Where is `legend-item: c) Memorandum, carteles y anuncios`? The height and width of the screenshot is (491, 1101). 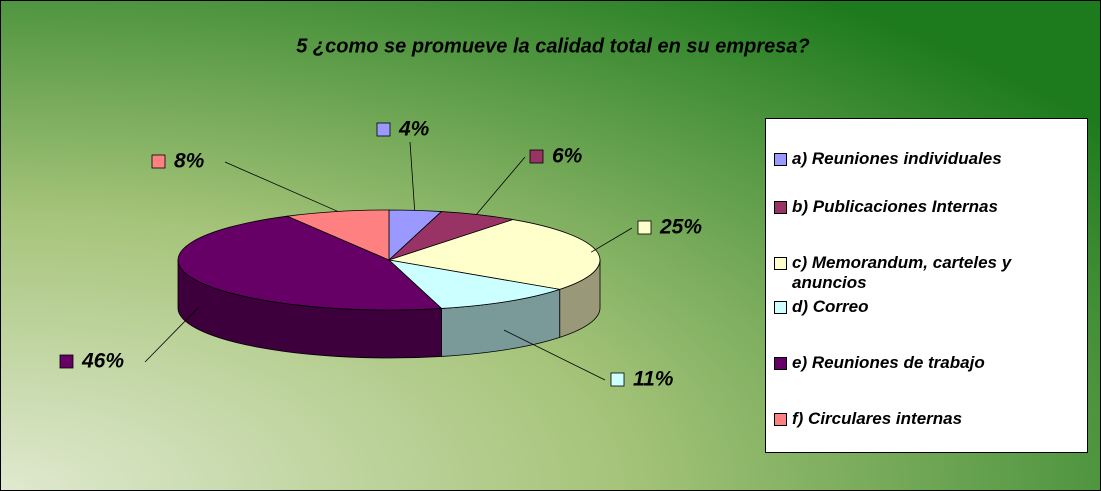 legend-item: c) Memorandum, carteles y anuncios is located at coordinates (930, 273).